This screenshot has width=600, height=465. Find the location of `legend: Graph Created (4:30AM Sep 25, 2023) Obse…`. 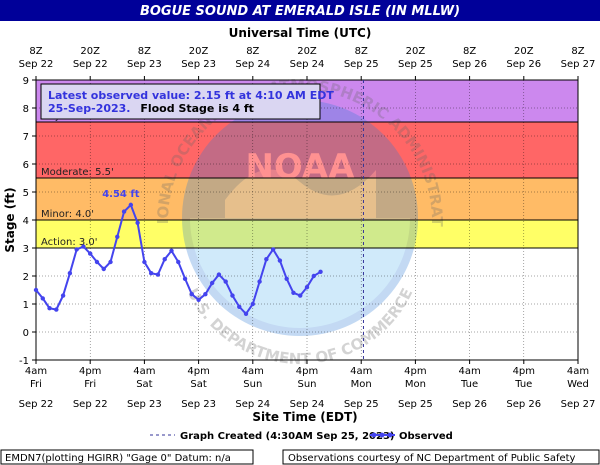

legend: Graph Created (4:30AM Sep 25, 2023) Obse… is located at coordinates (301, 436).